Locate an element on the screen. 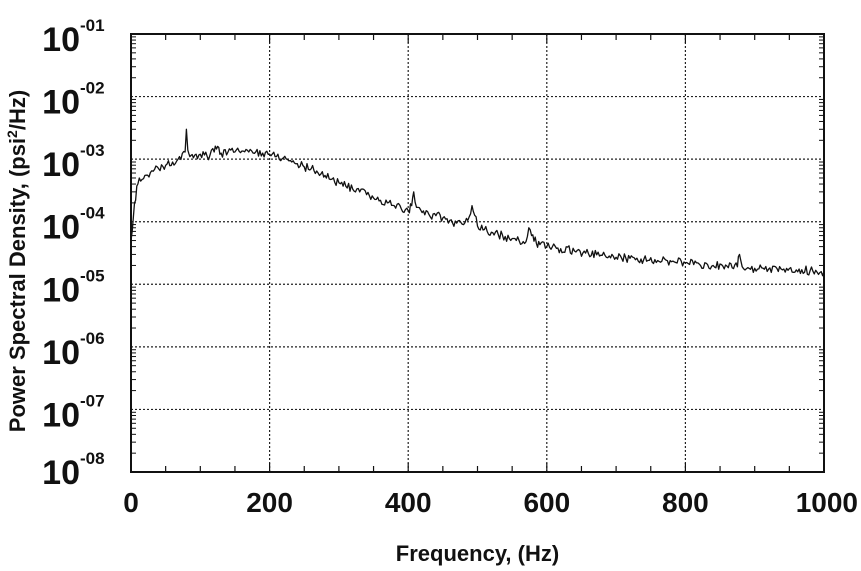 The height and width of the screenshot is (571, 861). y-tick-exponent: -01 is located at coordinates (92, 25).